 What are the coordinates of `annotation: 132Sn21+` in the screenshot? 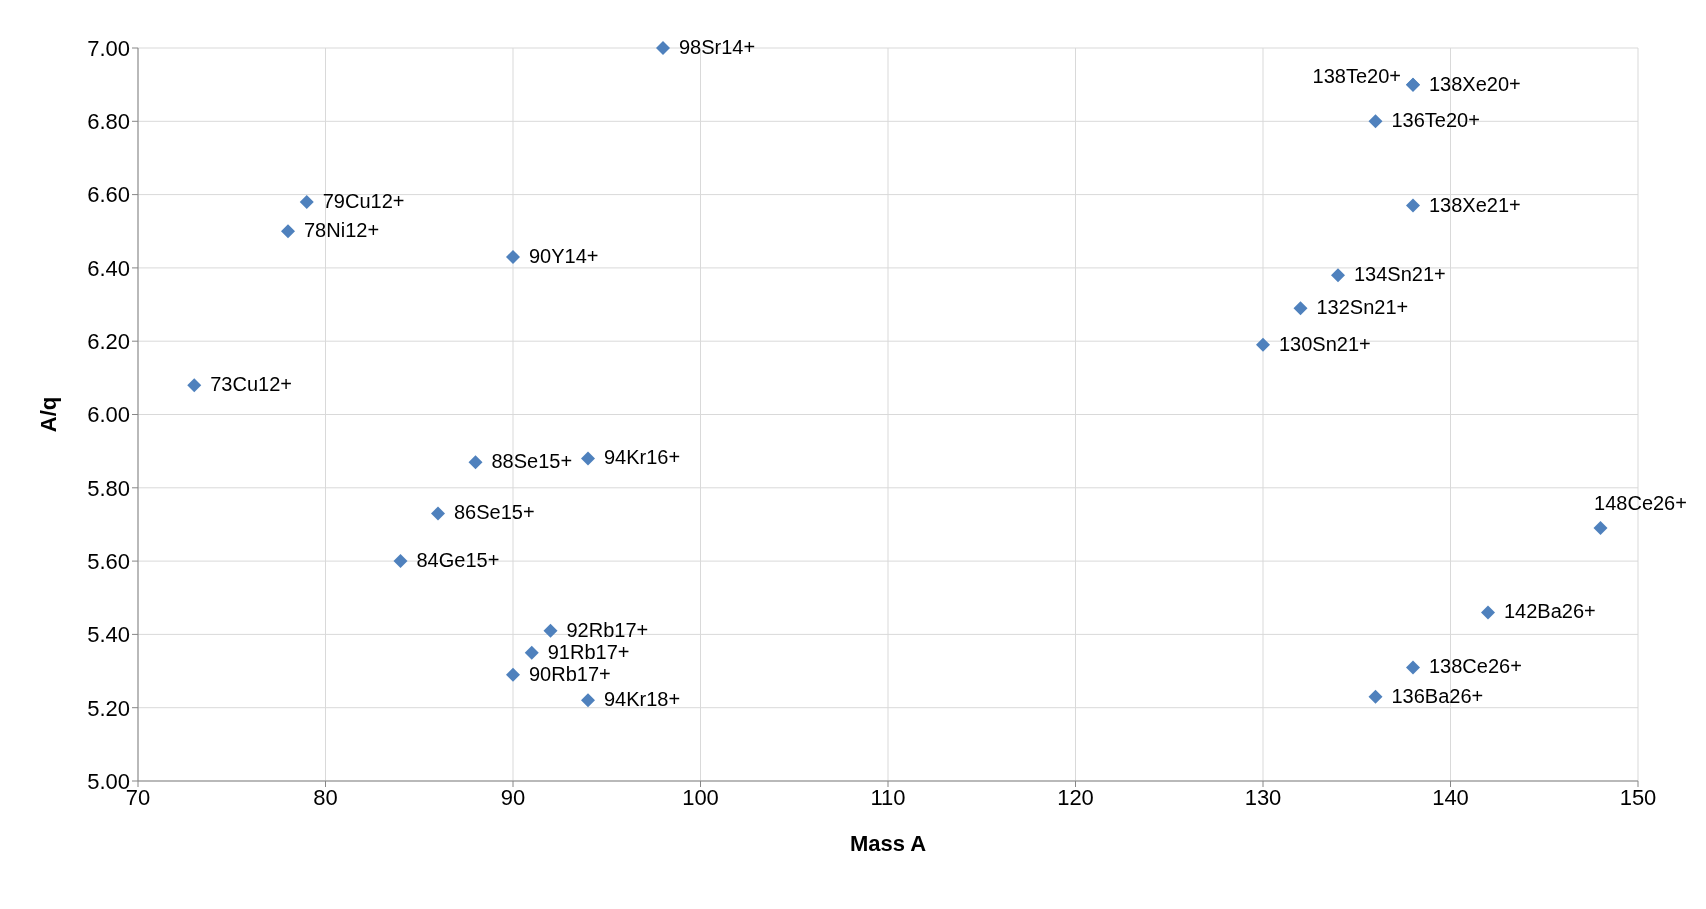 It's located at (1362, 307).